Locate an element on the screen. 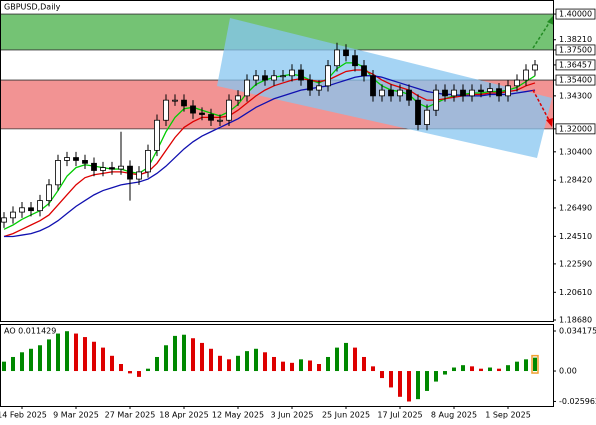  y-tick-label: 1.18680 is located at coordinates (575, 320).